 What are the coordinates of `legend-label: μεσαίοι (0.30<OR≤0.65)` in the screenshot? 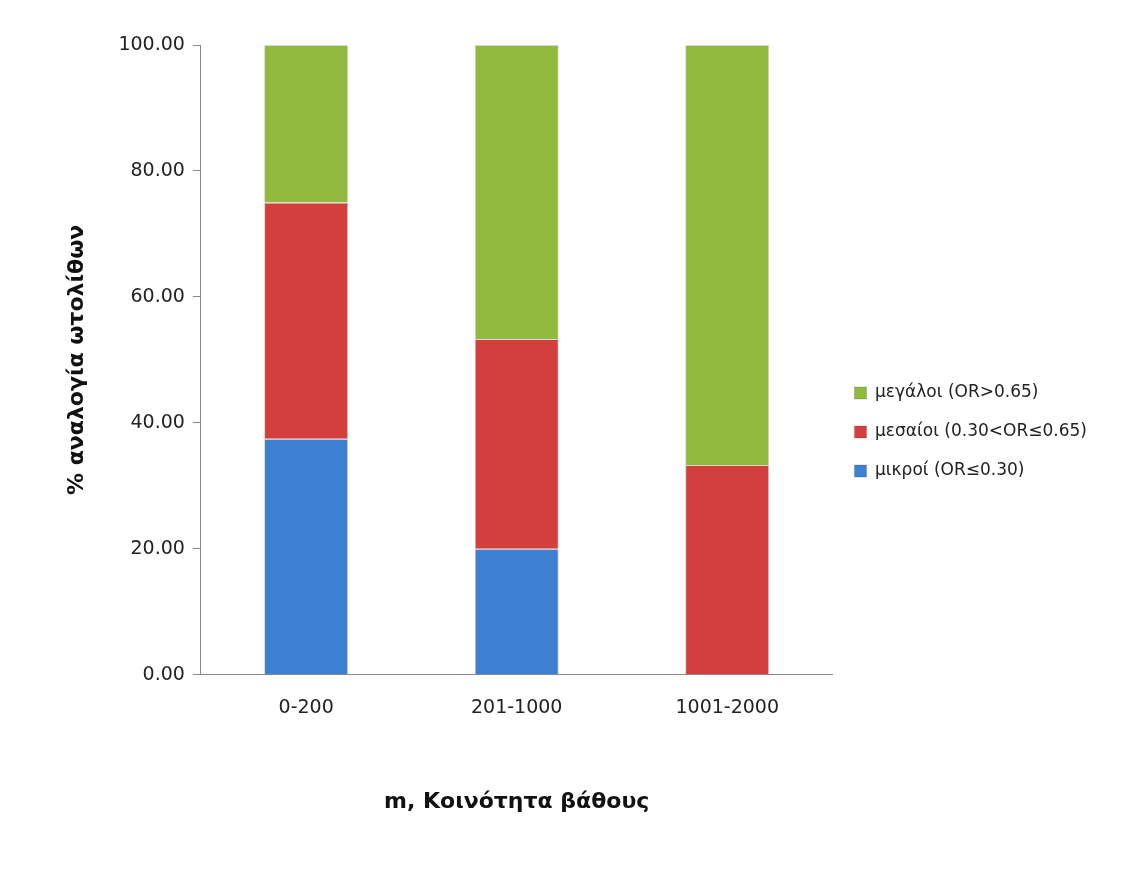 It's located at (981, 430).